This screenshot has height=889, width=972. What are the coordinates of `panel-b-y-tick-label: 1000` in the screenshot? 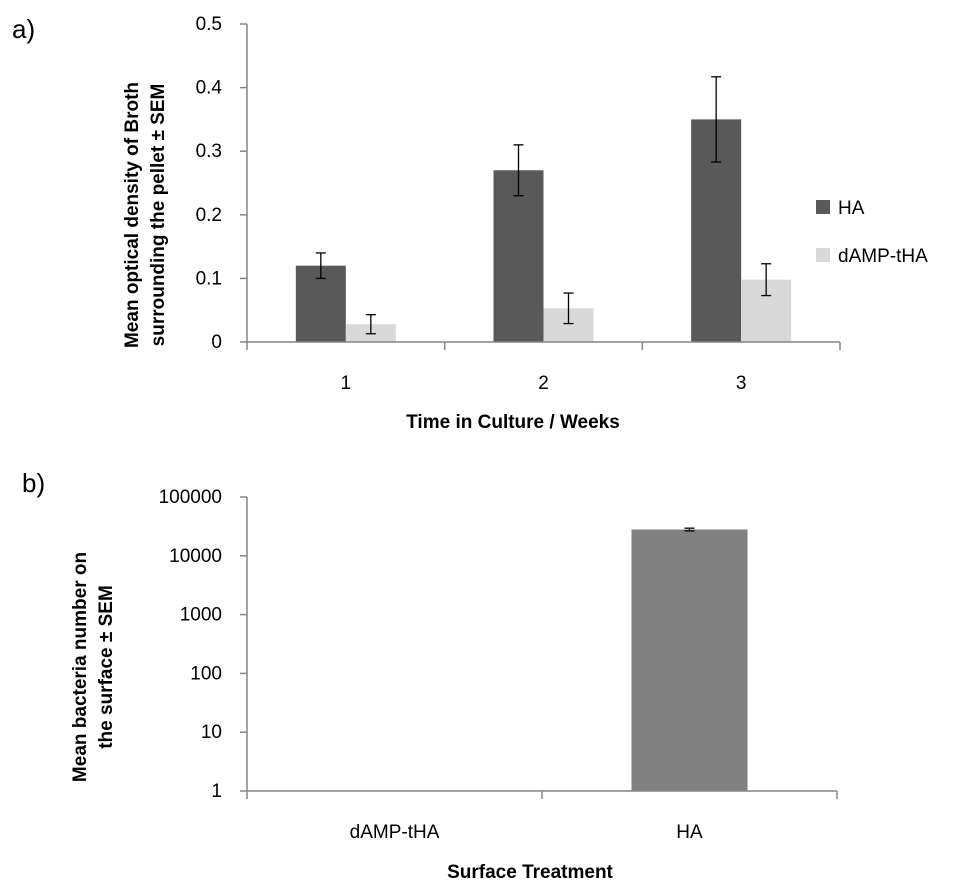 It's located at (201, 615).